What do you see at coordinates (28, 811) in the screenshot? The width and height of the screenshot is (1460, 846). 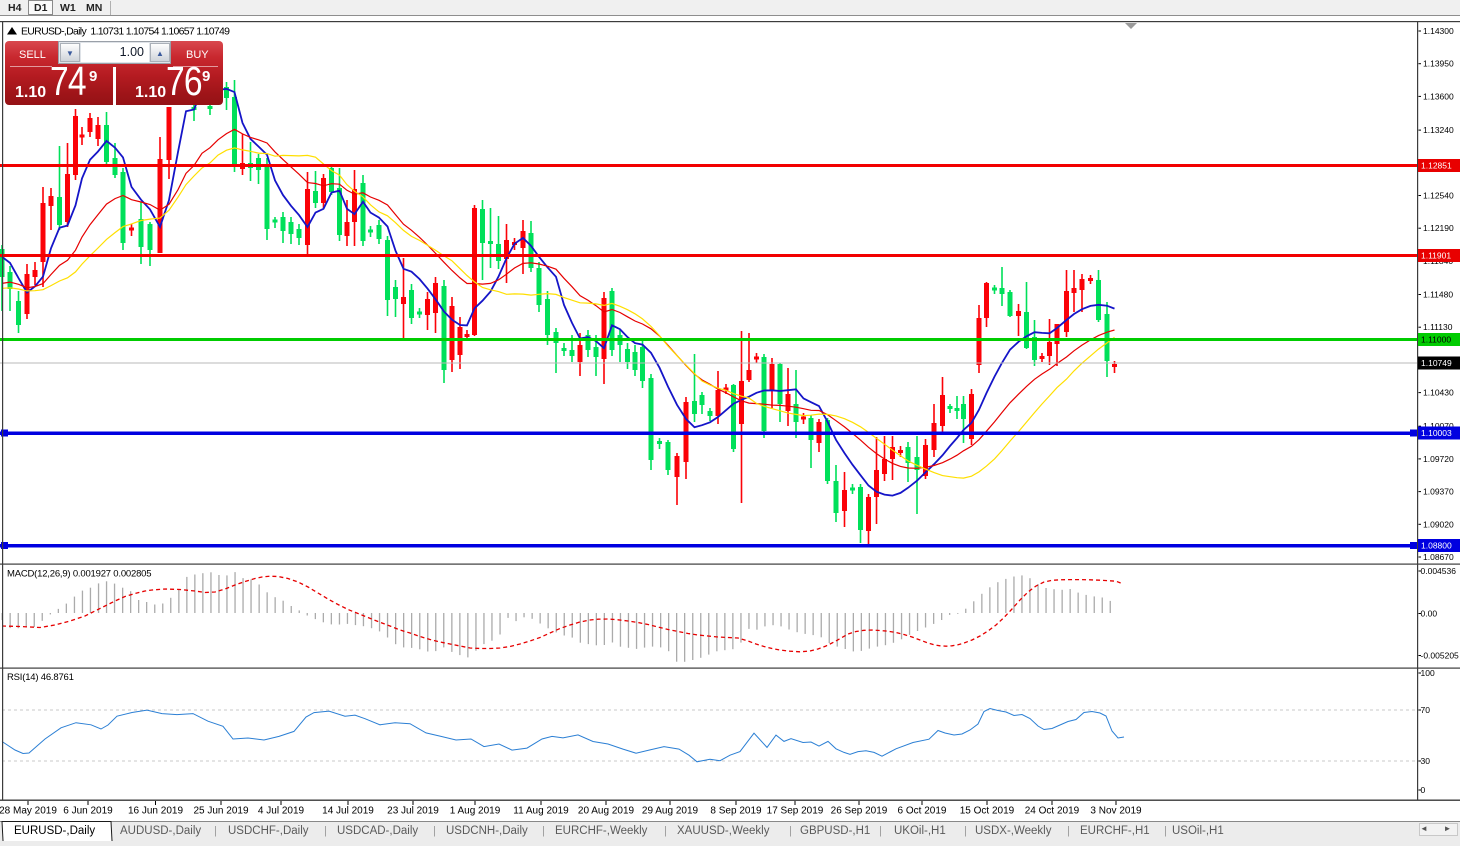 I see `svg-text: 28 May 2019` at bounding box center [28, 811].